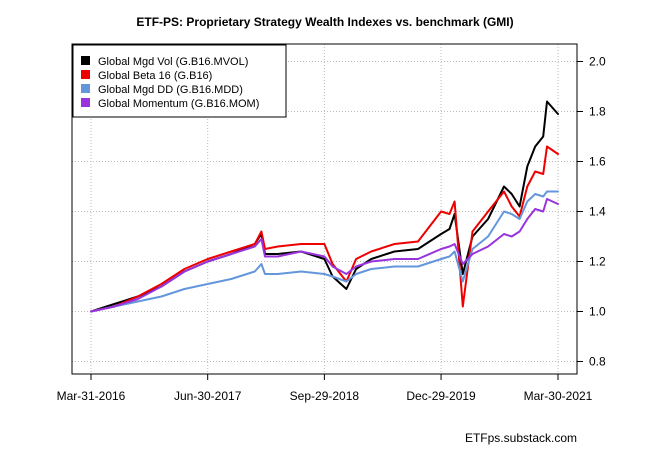 This screenshot has height=450, width=650. Describe the element at coordinates (208, 396) in the screenshot. I see `x-tick-label: Jun-30-2017` at that location.